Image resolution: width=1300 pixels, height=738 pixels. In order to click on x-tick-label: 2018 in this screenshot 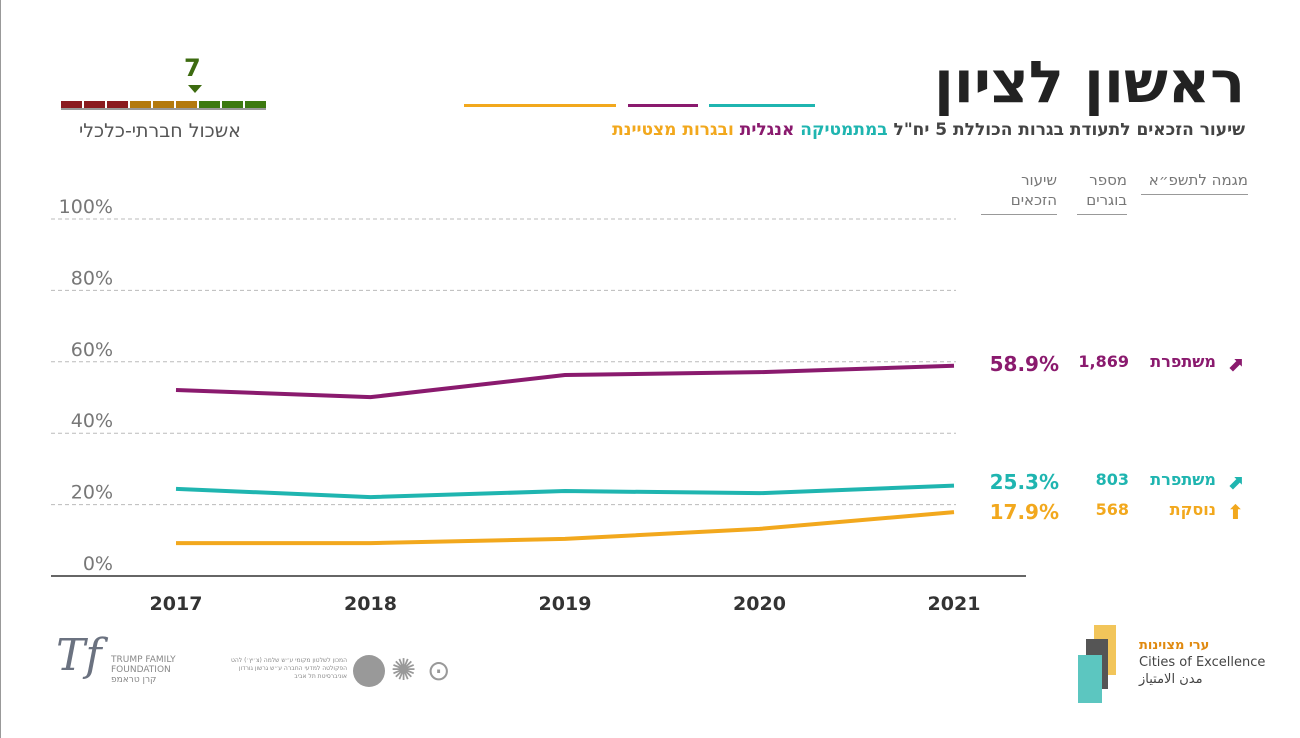, I will do `click(370, 604)`.